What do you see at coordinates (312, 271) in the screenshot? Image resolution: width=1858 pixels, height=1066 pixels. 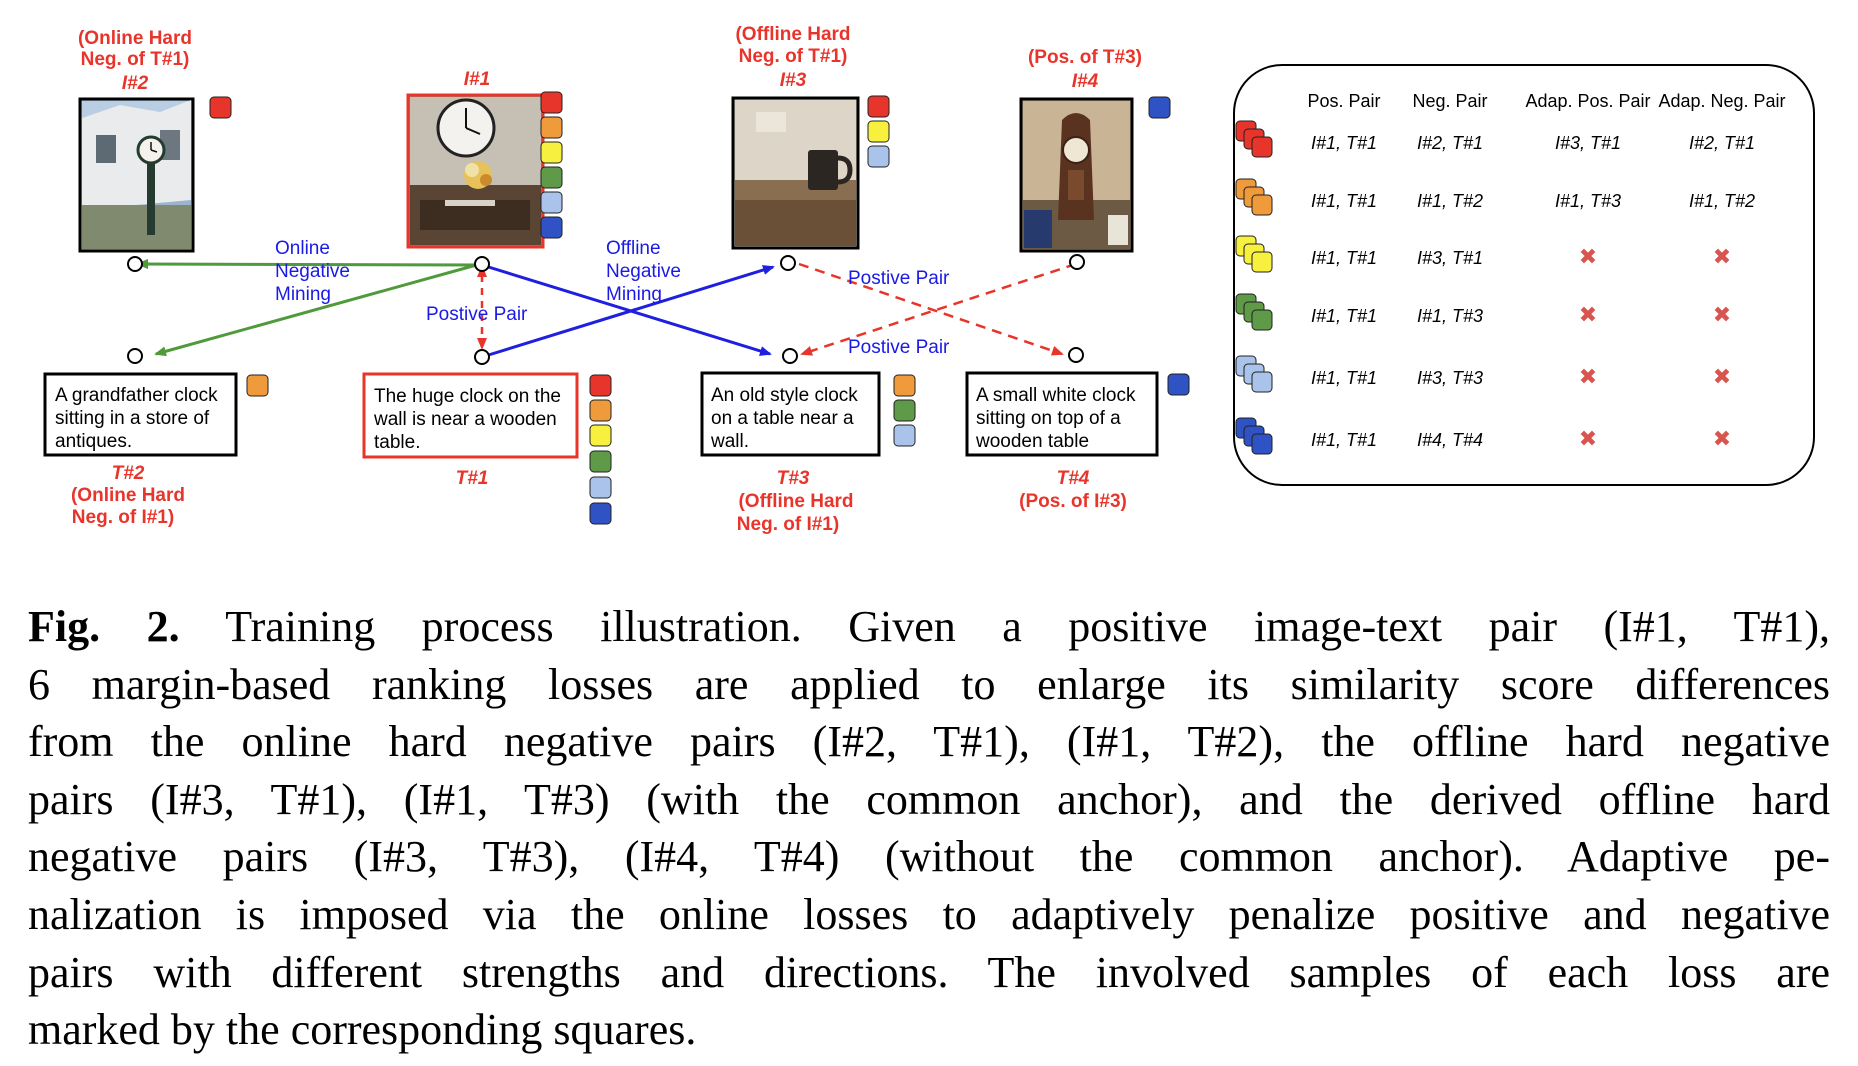 I see `online-mining-label-line-2: Negative` at bounding box center [312, 271].